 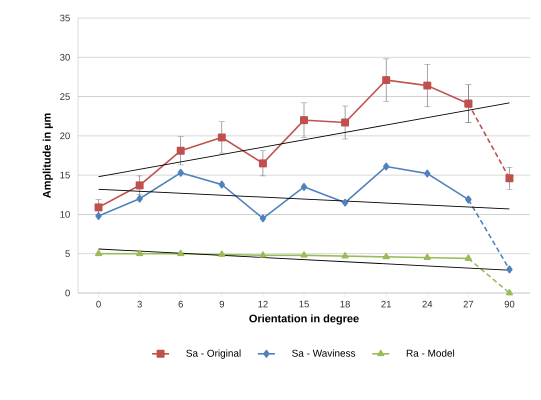 What do you see at coordinates (47, 155) in the screenshot?
I see `y-axis-title: Amplitude in µm` at bounding box center [47, 155].